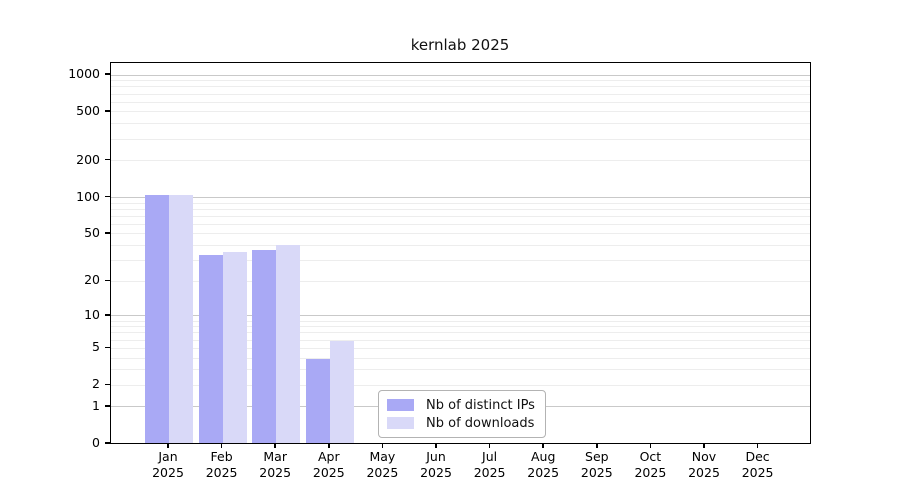  I want to click on chart-title: kernlab 2025, so click(460, 45).